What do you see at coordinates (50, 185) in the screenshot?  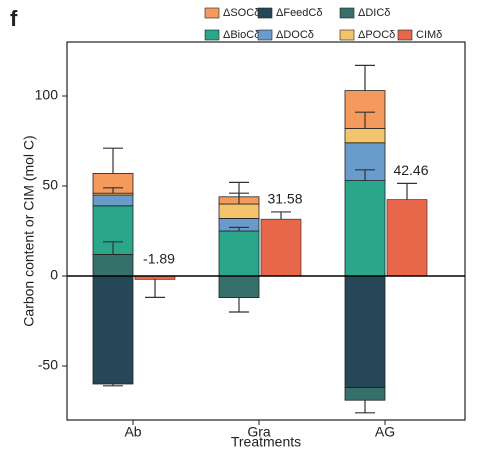 I see `y-tick-label: 50` at bounding box center [50, 185].